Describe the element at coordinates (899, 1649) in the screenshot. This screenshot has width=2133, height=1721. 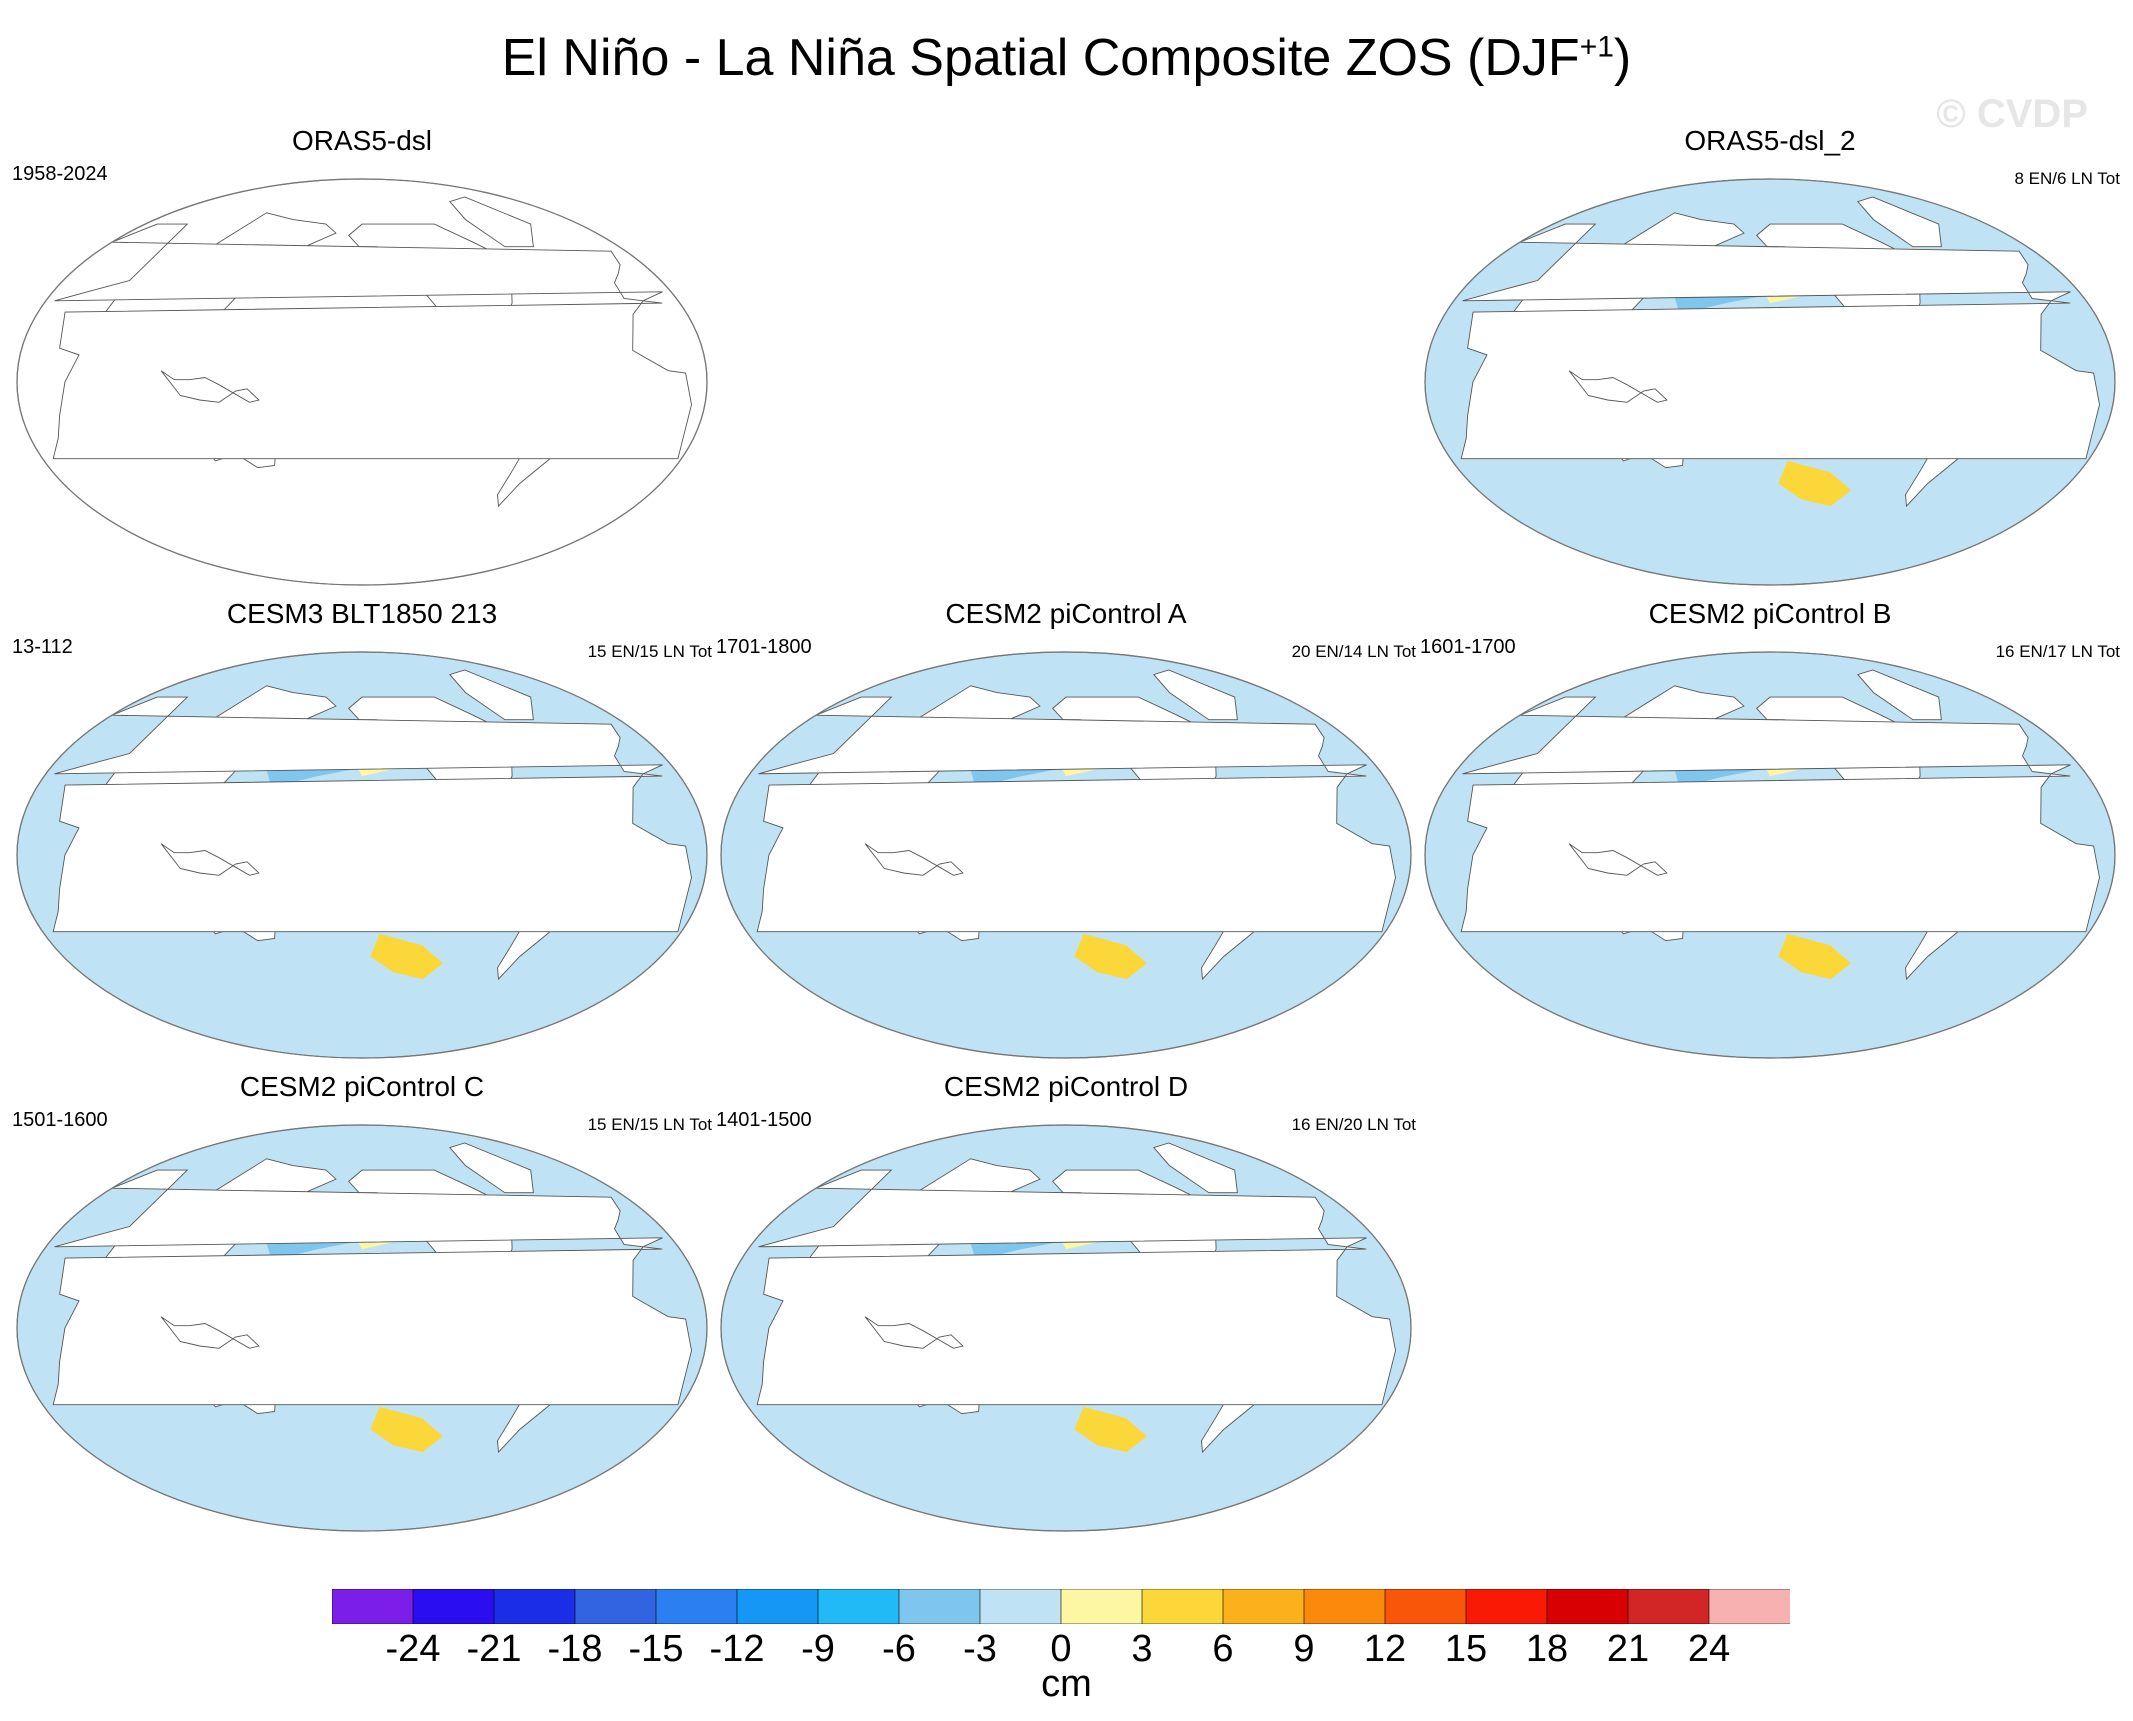
I see `colorbar-tick-label: -6` at that location.